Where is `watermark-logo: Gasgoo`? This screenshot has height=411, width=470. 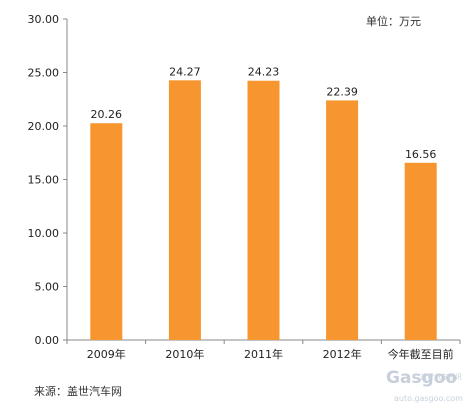 watermark-logo: Gasgoo is located at coordinates (422, 378).